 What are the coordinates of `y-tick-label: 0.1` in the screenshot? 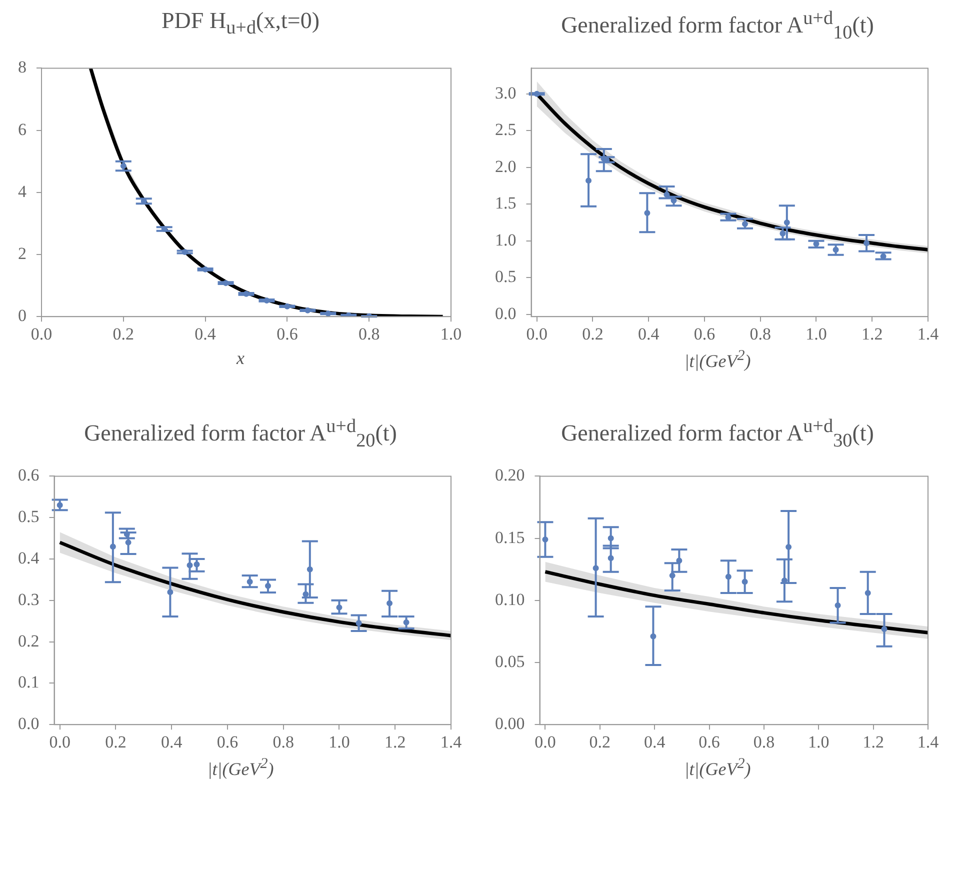 It's located at (29, 682).